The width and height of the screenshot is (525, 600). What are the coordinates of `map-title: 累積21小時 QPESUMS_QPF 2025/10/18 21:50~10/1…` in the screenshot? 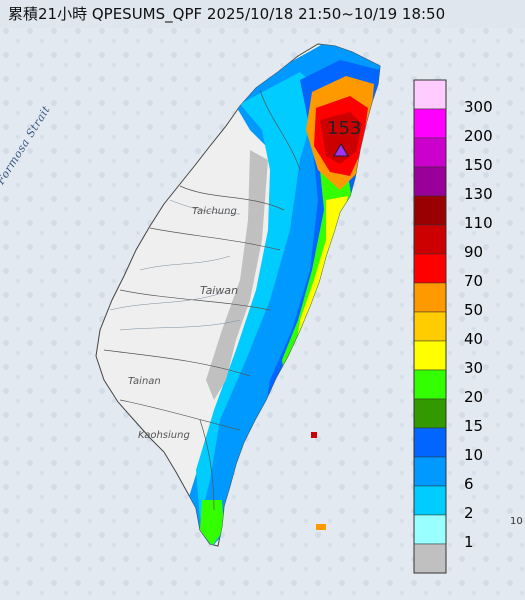 It's located at (227, 14).